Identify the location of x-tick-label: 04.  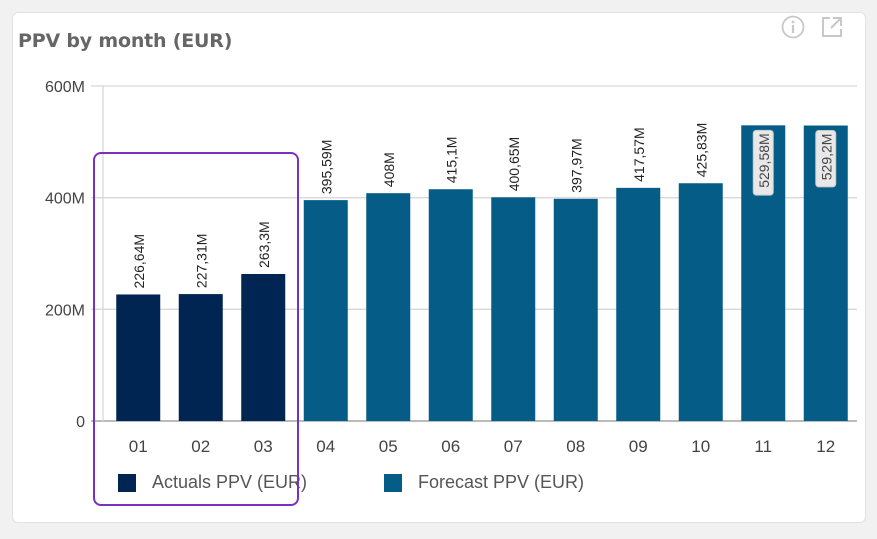
(325, 446).